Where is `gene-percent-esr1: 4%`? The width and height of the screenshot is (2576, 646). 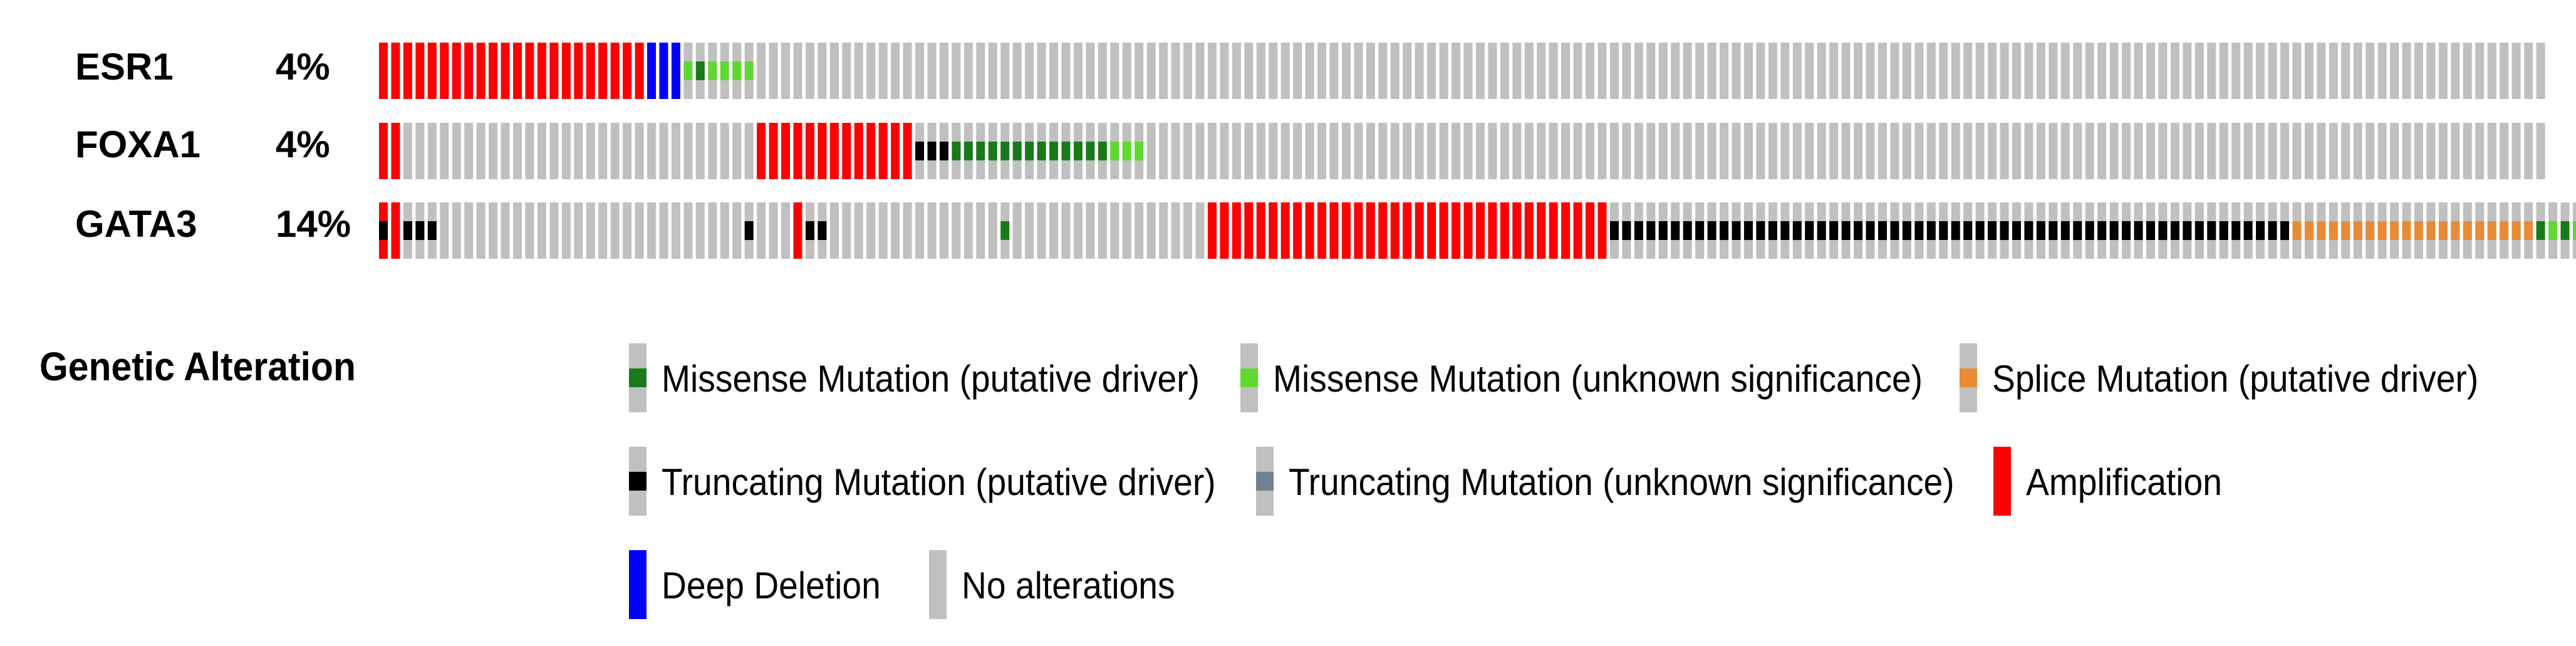
gene-percent-esr1: 4% is located at coordinates (303, 67).